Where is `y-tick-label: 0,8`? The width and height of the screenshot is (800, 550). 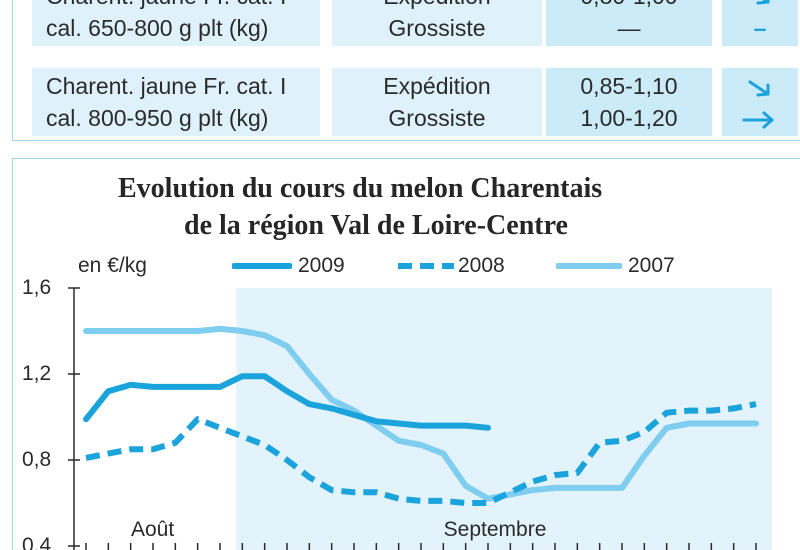
y-tick-label: 0,8 is located at coordinates (37, 459).